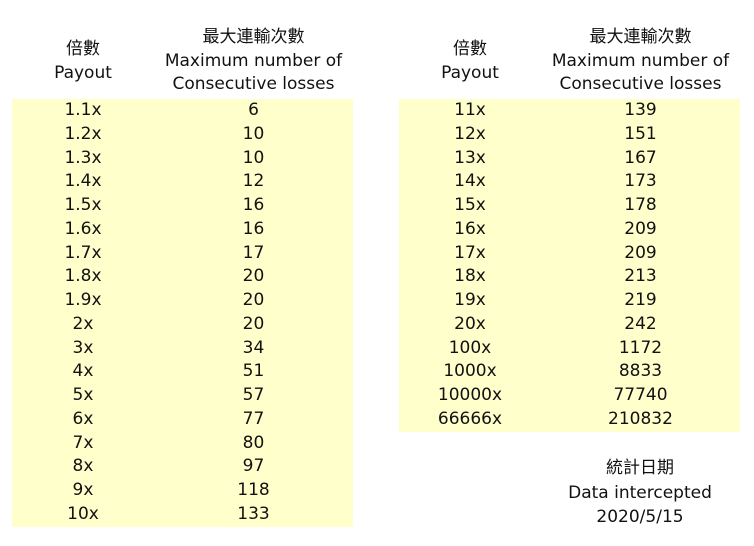 Image resolution: width=754 pixels, height=546 pixels. What do you see at coordinates (83, 300) in the screenshot?
I see `payout-cell: 1.9x` at bounding box center [83, 300].